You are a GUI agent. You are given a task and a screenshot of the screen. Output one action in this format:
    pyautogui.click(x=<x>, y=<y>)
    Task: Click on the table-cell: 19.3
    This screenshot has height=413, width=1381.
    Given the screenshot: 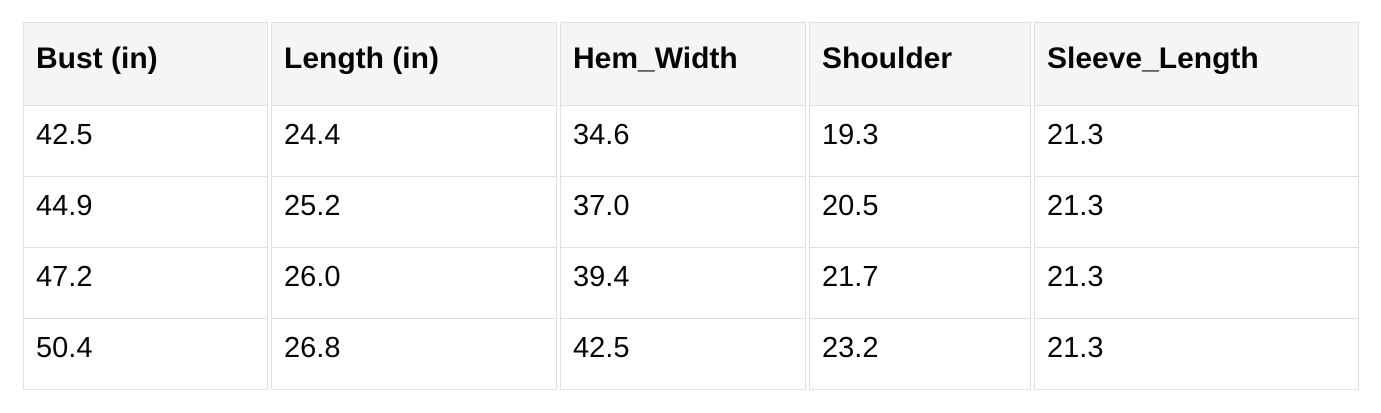 What is the action you would take?
    pyautogui.click(x=920, y=141)
    